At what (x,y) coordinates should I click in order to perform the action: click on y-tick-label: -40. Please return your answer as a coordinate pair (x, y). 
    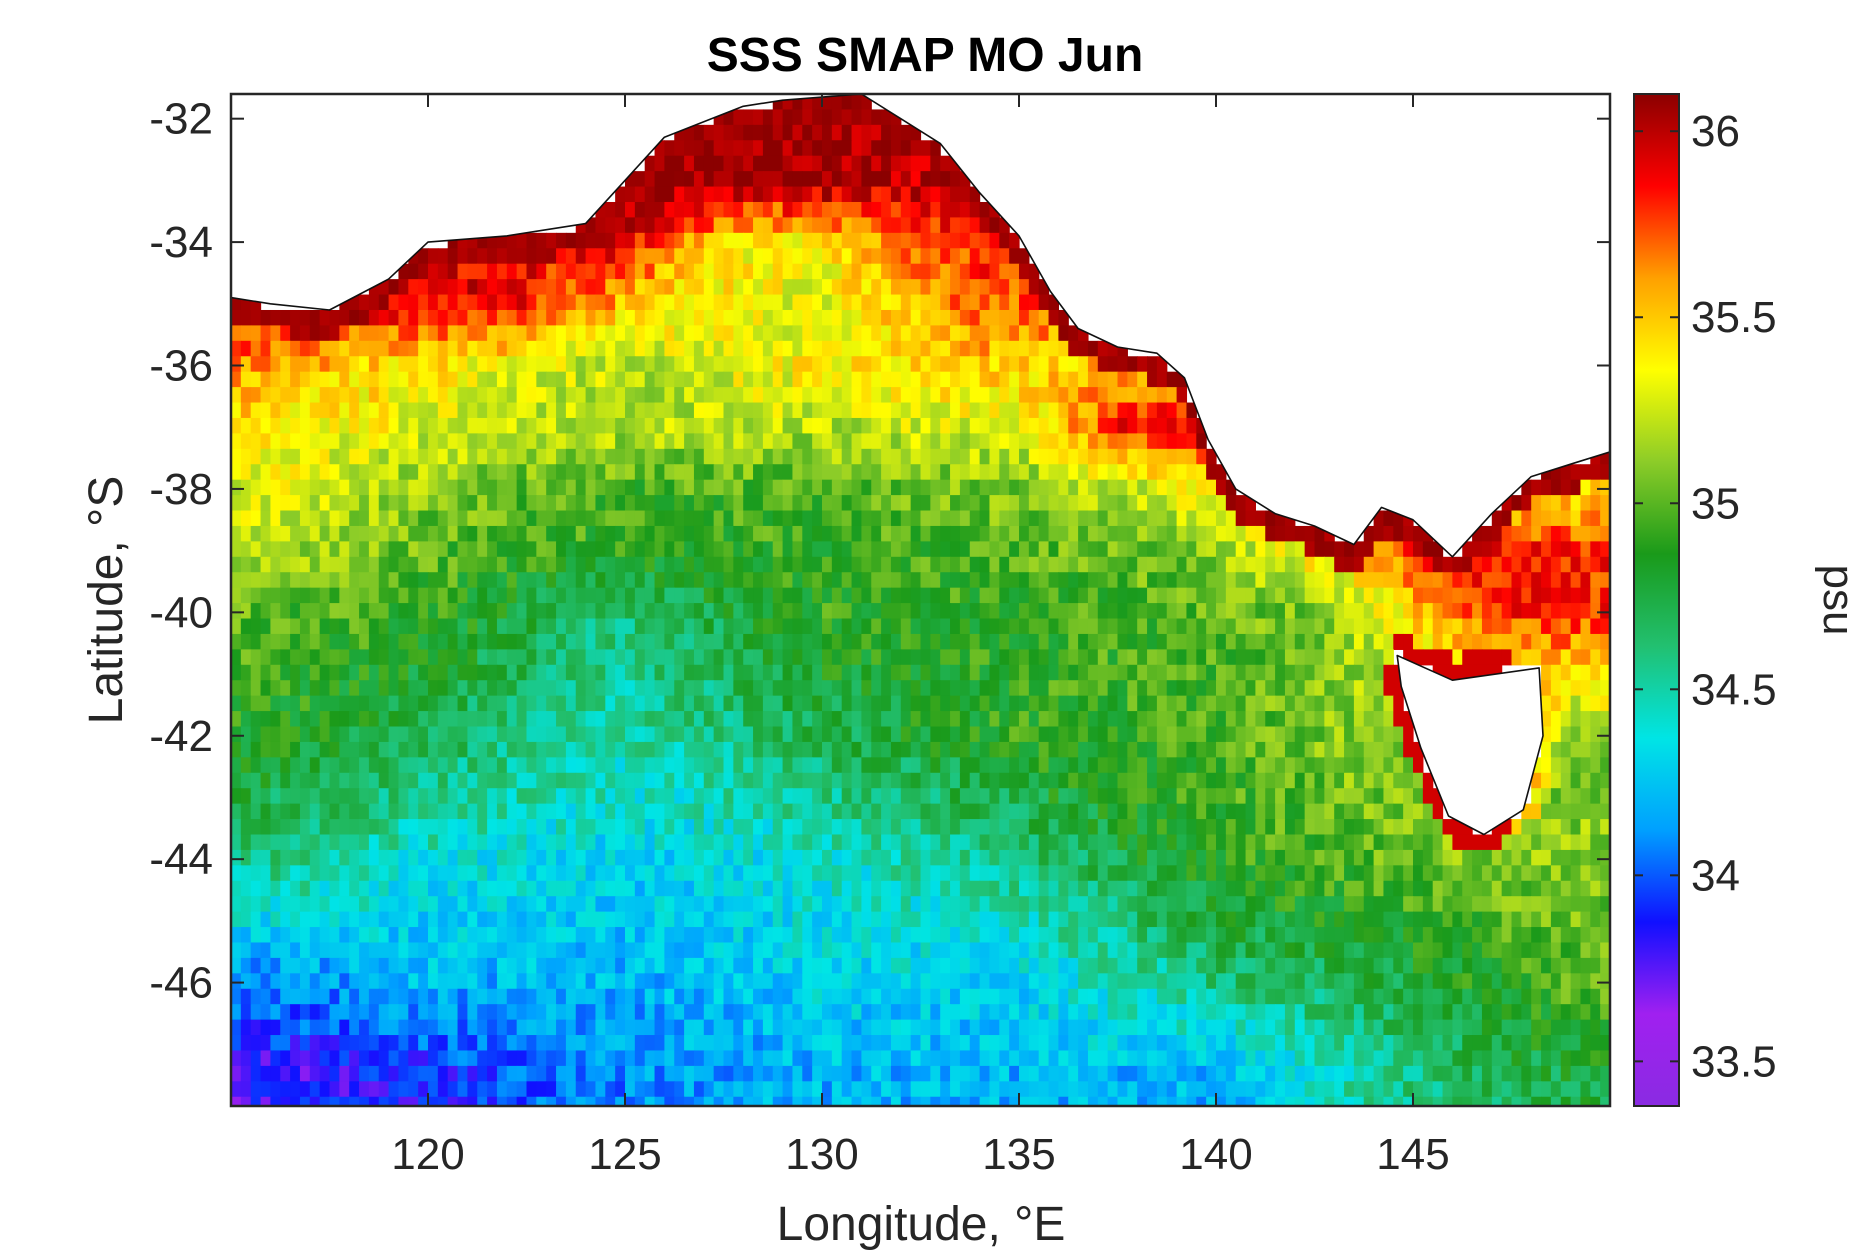
    Looking at the image, I should click on (181, 612).